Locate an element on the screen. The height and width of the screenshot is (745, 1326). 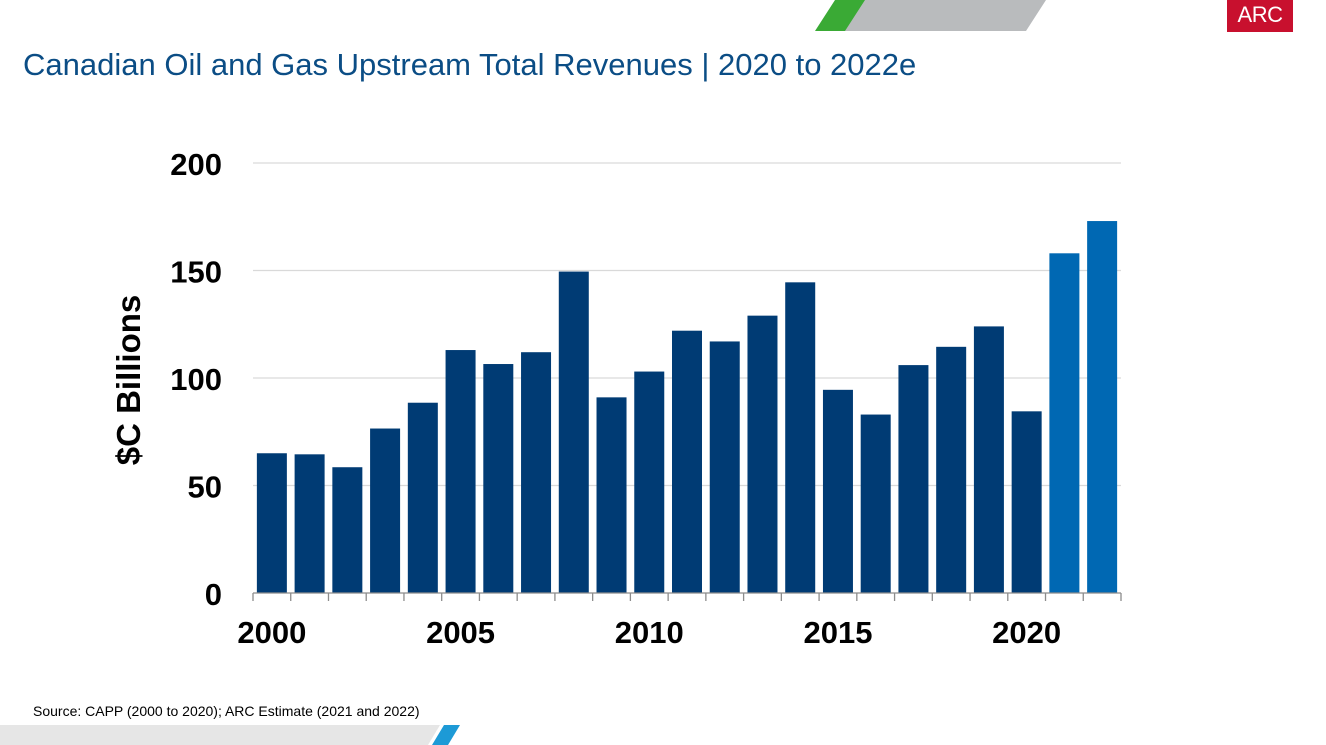
bar-2021 is located at coordinates (1064, 423).